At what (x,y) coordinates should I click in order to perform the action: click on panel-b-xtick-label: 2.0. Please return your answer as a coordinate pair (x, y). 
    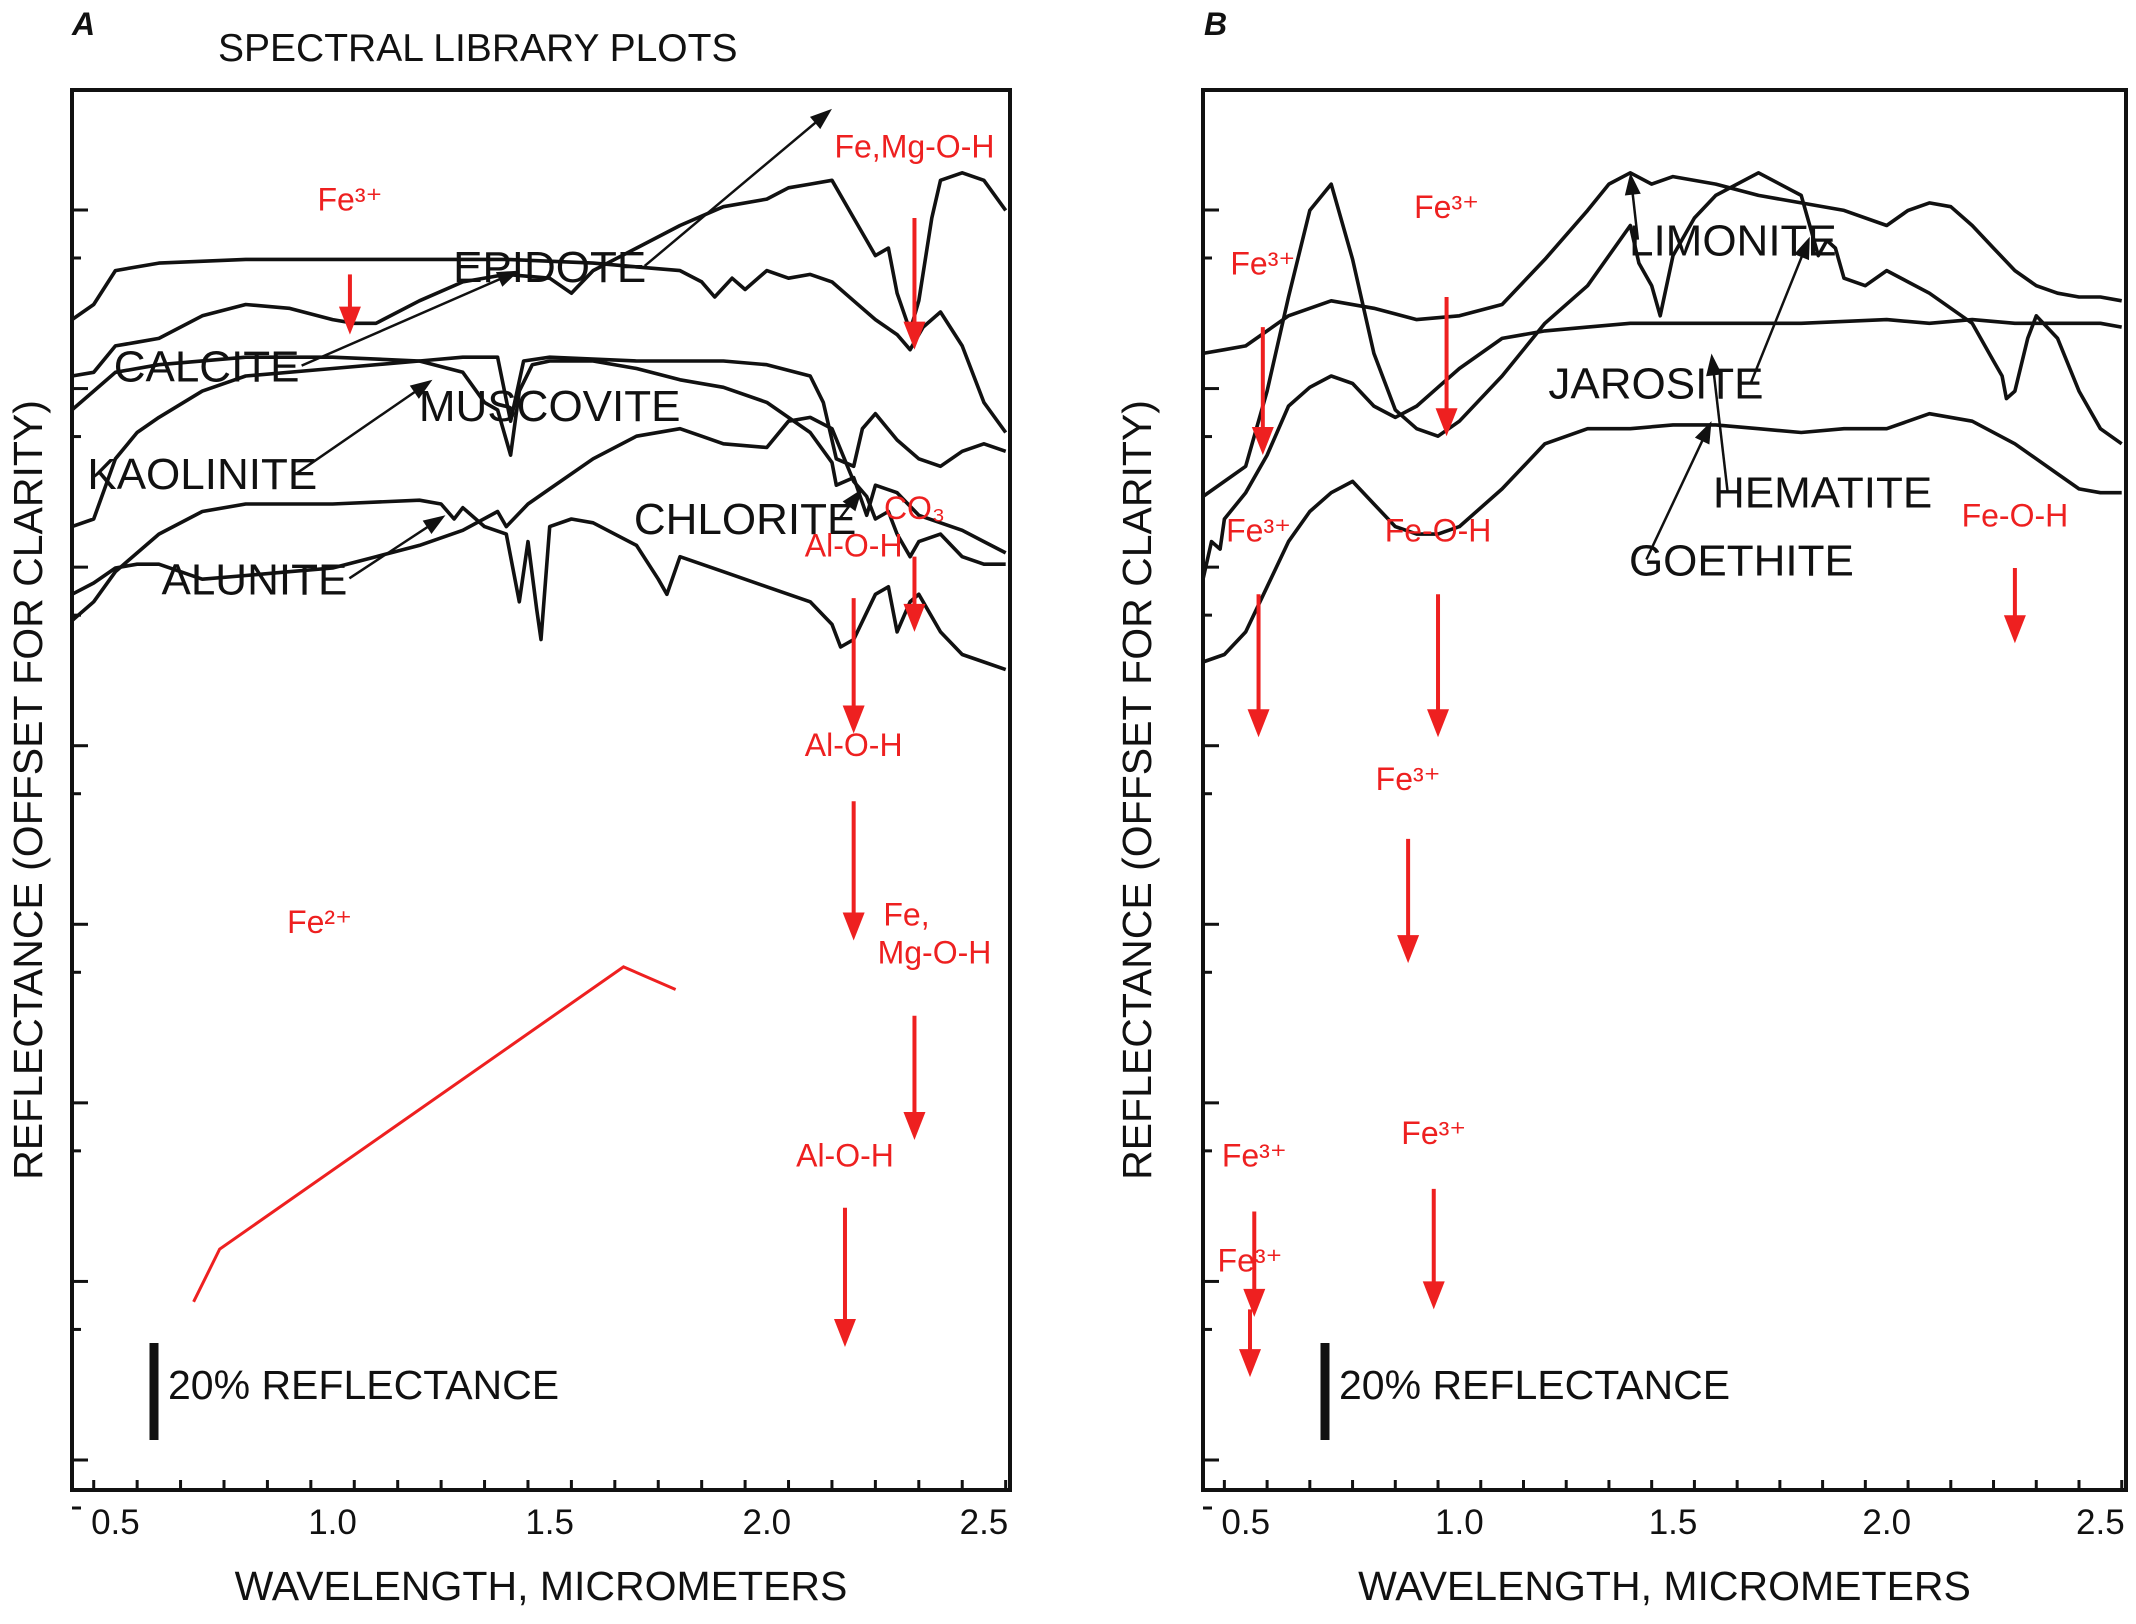
    Looking at the image, I should click on (1886, 1522).